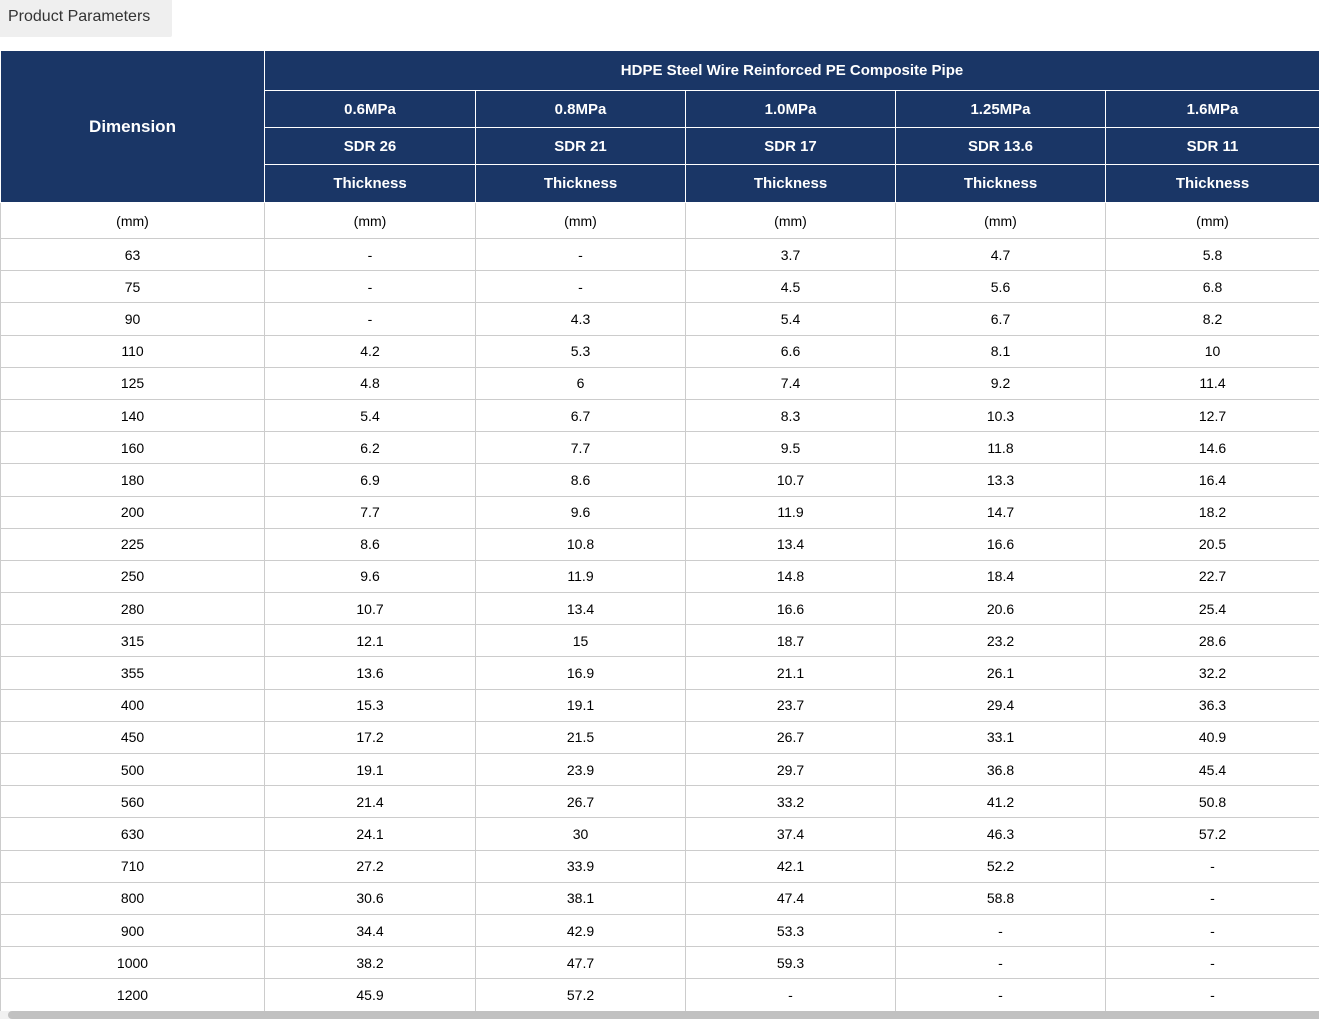  I want to click on table-row: 140 5.4 6.7 8.3 10.3 12.7, so click(659, 415).